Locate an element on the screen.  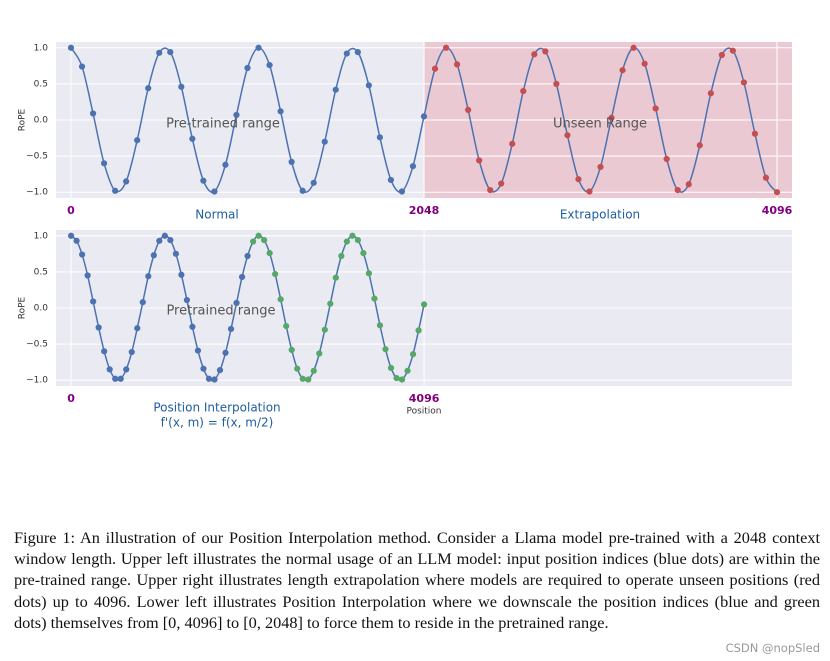
watermark: CSDN @nopSled is located at coordinates (772, 648).